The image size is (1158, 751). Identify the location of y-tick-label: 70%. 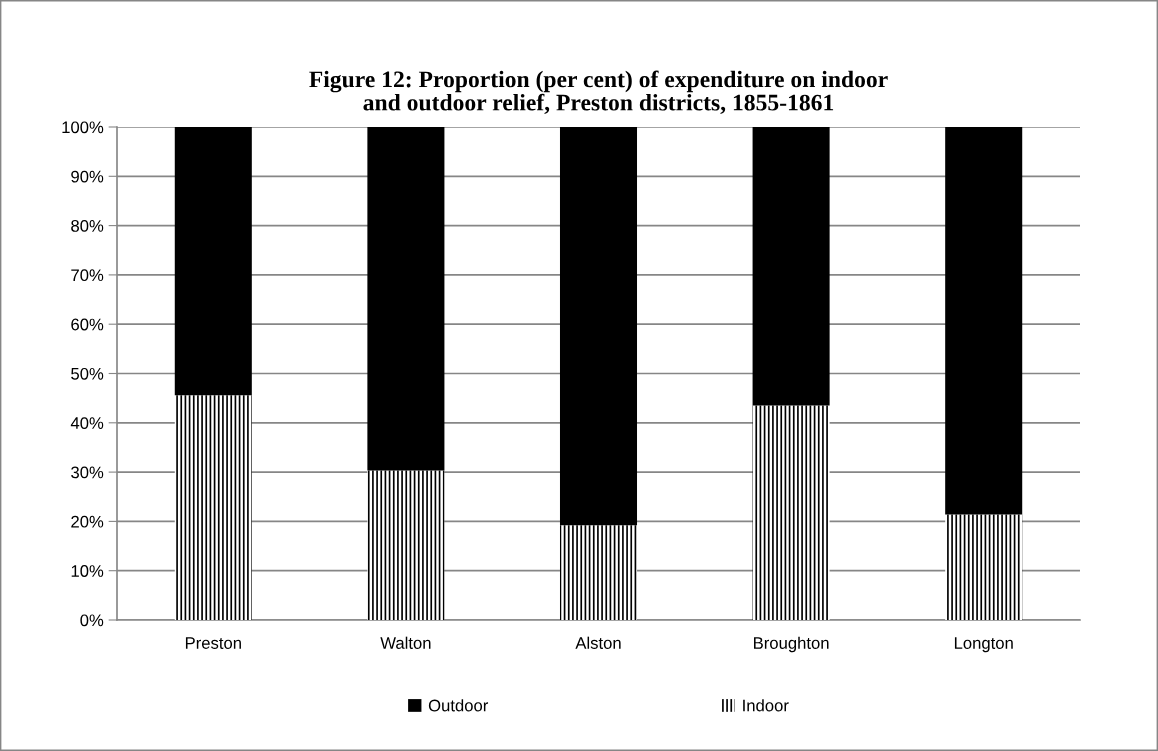
(87, 275).